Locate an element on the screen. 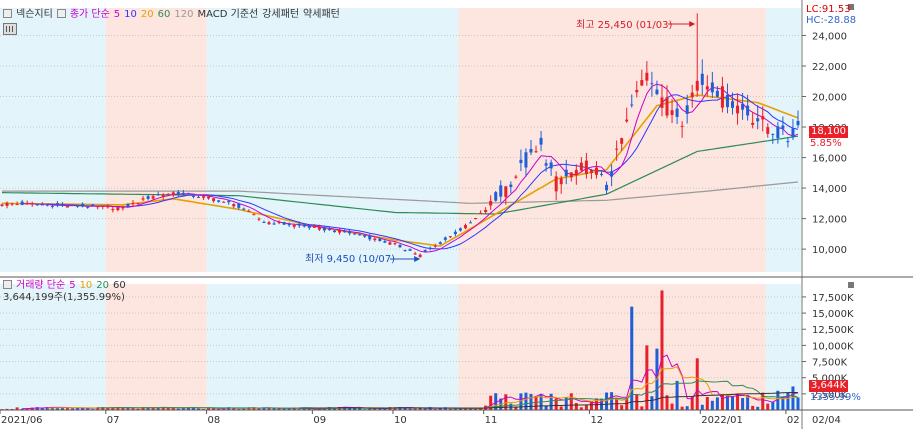  volume-current-value: 3,644,199주(1,355.99%) is located at coordinates (64, 297).